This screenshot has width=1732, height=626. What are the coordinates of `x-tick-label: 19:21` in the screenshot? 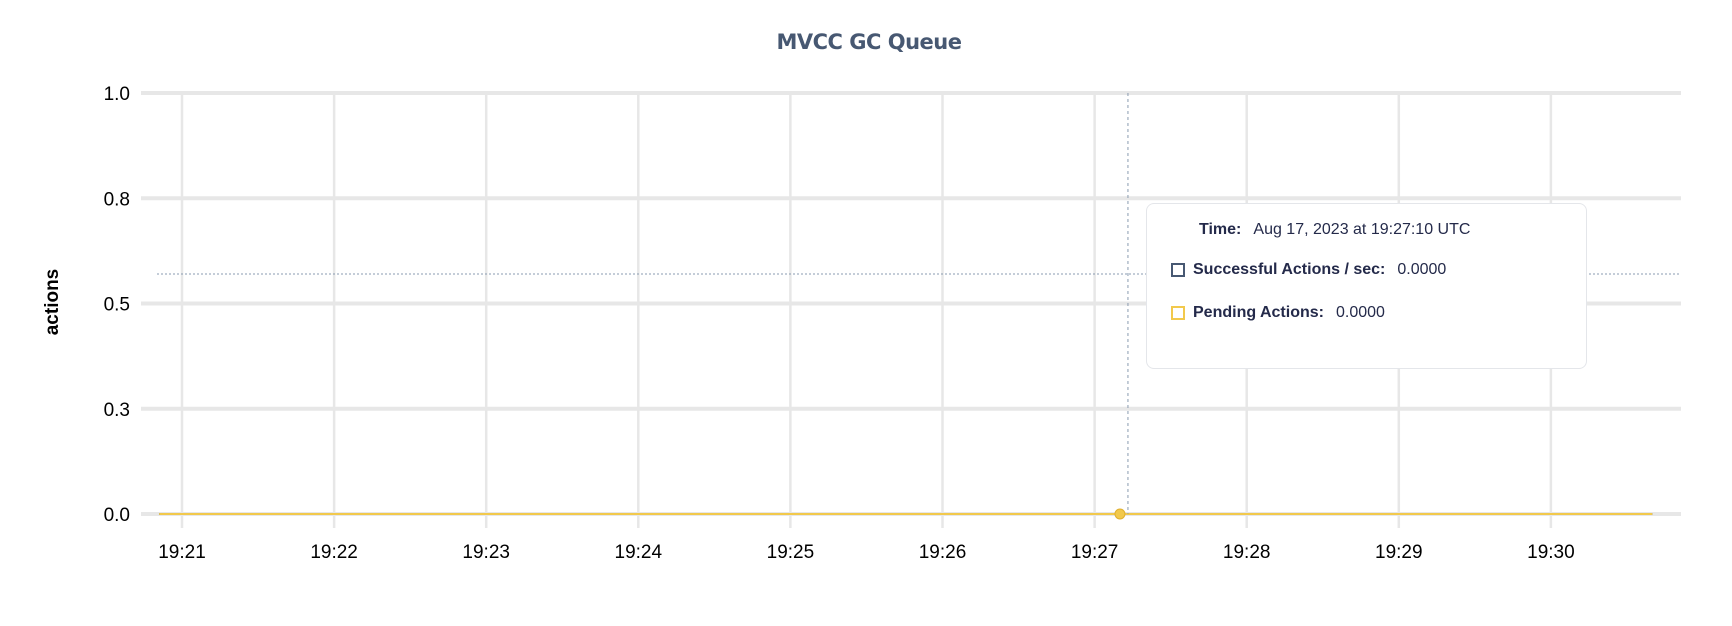 It's located at (182, 552).